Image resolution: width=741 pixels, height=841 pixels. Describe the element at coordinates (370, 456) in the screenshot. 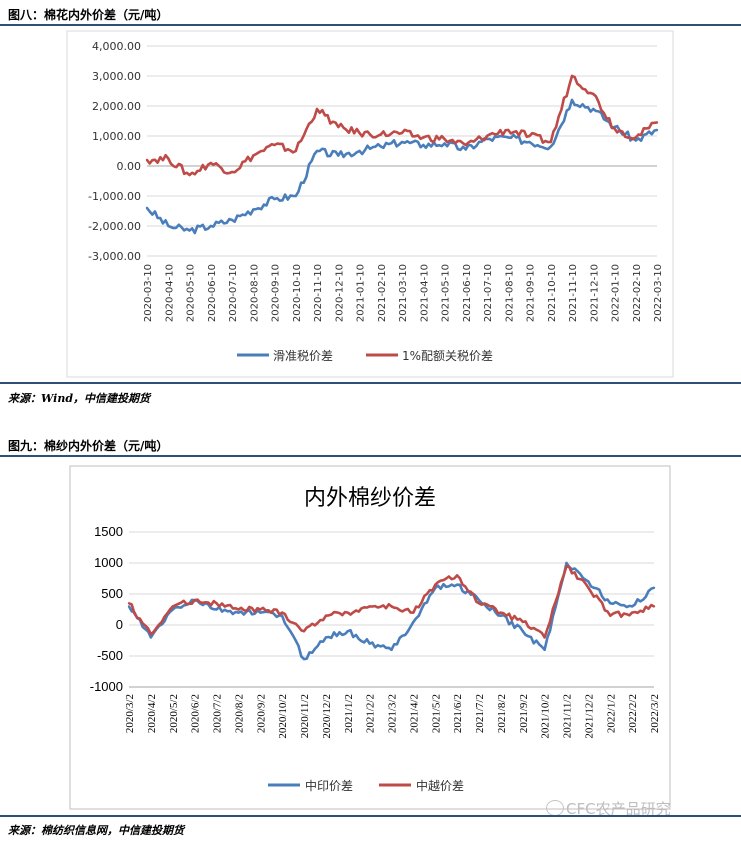

I see `figure9-top-rule` at that location.